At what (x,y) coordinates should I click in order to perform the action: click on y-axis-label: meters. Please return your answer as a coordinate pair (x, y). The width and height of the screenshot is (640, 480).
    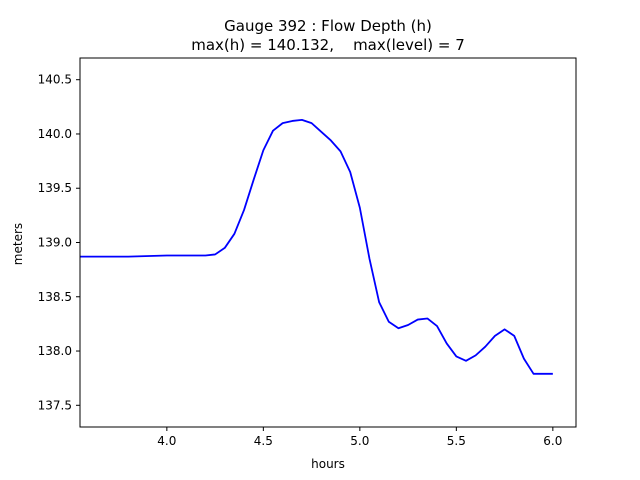
    Looking at the image, I should click on (18, 244).